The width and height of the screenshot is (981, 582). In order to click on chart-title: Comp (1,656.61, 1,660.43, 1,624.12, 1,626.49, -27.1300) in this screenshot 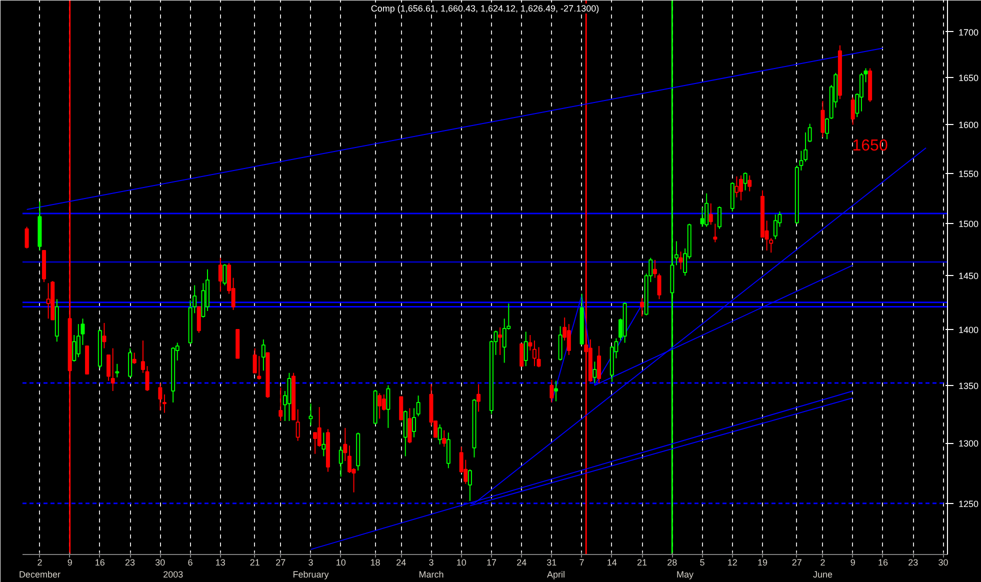, I will do `click(485, 9)`.